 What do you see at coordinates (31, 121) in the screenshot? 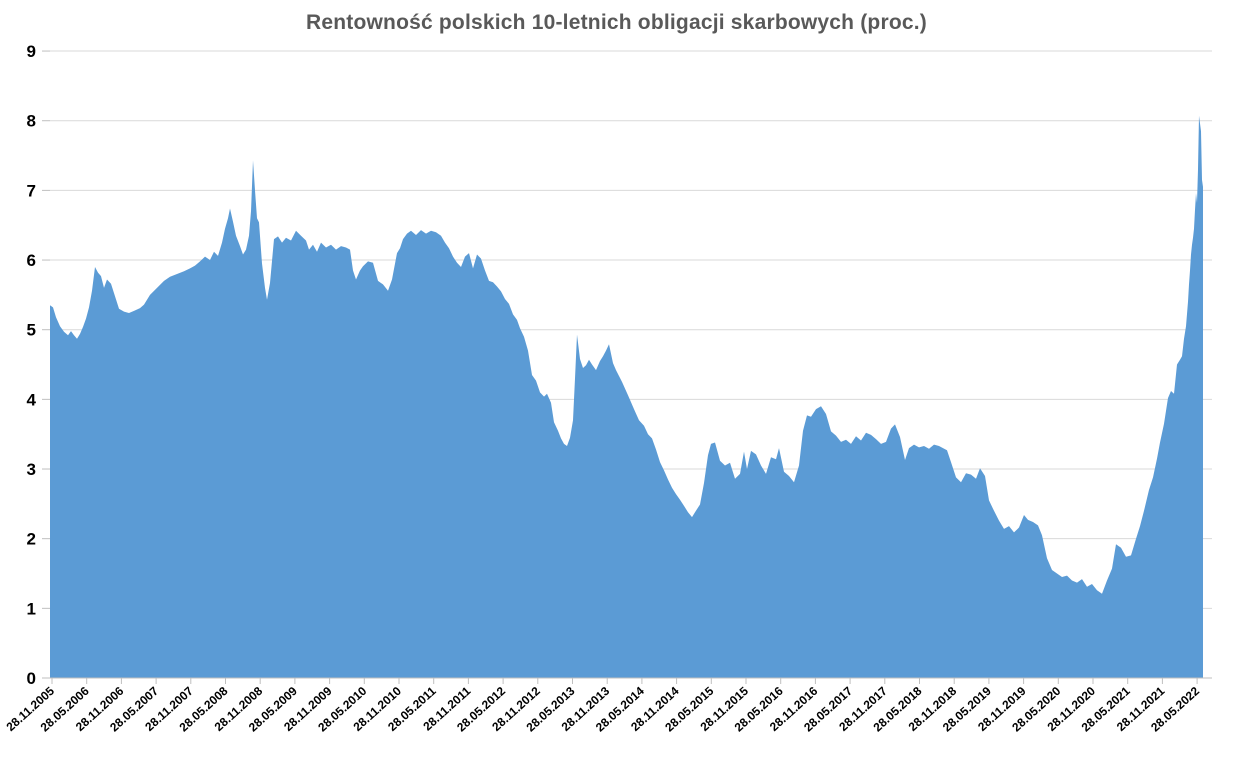
I see `y-axis-label-8: 8` at bounding box center [31, 121].